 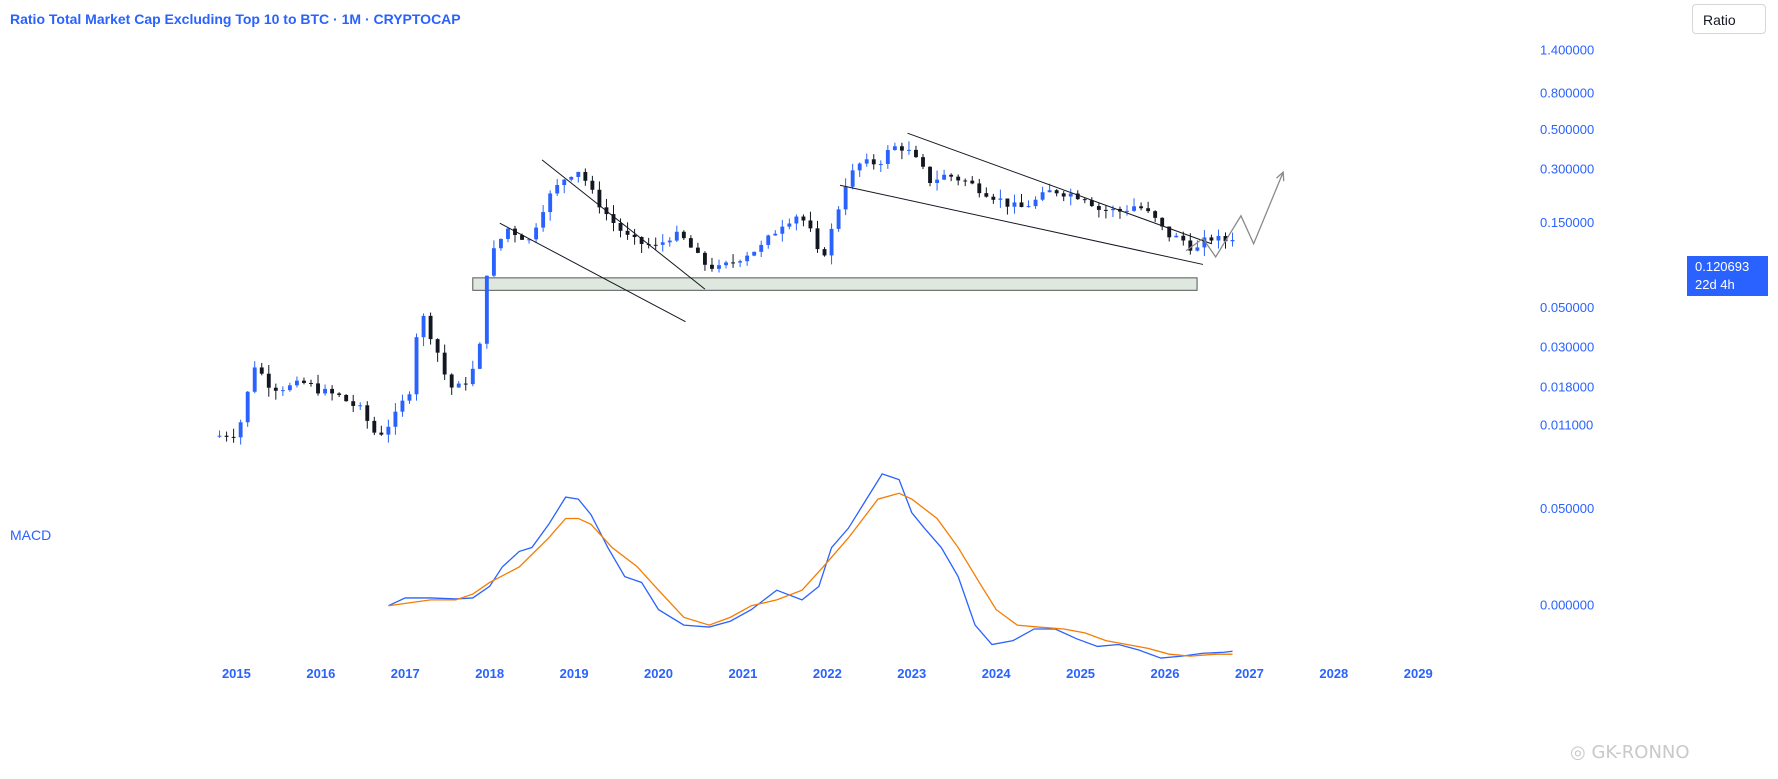 I want to click on scale-mode-button: Ratio, so click(x=1729, y=19).